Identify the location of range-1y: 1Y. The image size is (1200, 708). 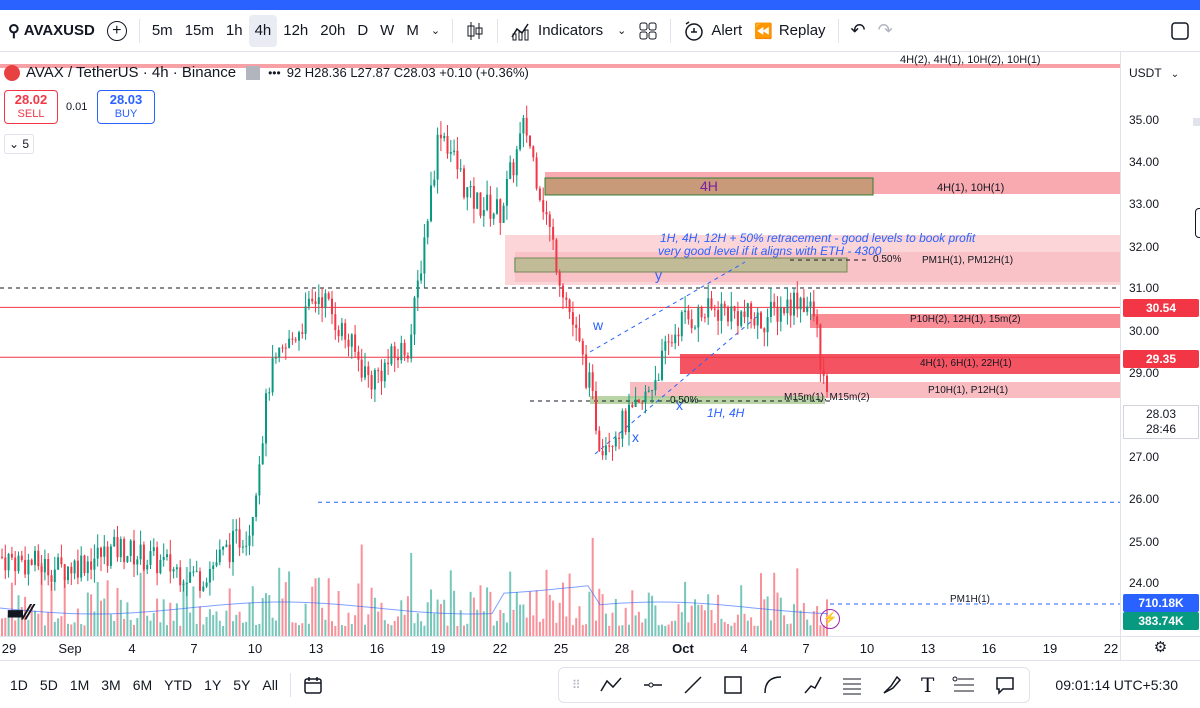
(213, 684).